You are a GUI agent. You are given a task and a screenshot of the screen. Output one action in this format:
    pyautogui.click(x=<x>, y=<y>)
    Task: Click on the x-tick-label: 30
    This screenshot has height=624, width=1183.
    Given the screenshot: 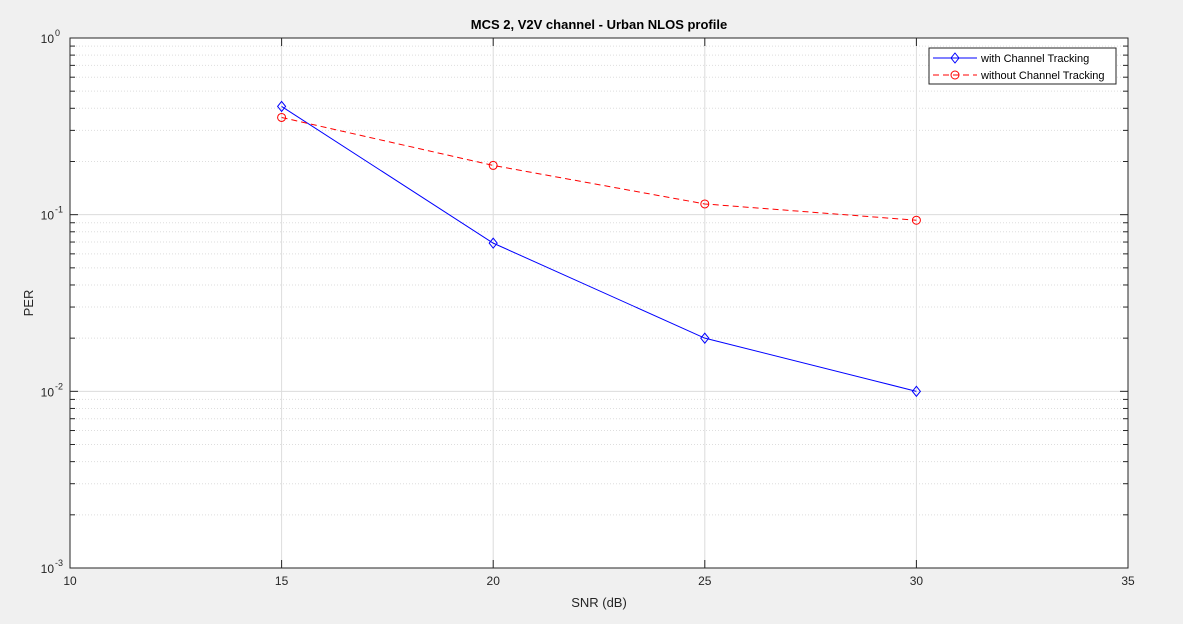 What is the action you would take?
    pyautogui.click(x=917, y=581)
    